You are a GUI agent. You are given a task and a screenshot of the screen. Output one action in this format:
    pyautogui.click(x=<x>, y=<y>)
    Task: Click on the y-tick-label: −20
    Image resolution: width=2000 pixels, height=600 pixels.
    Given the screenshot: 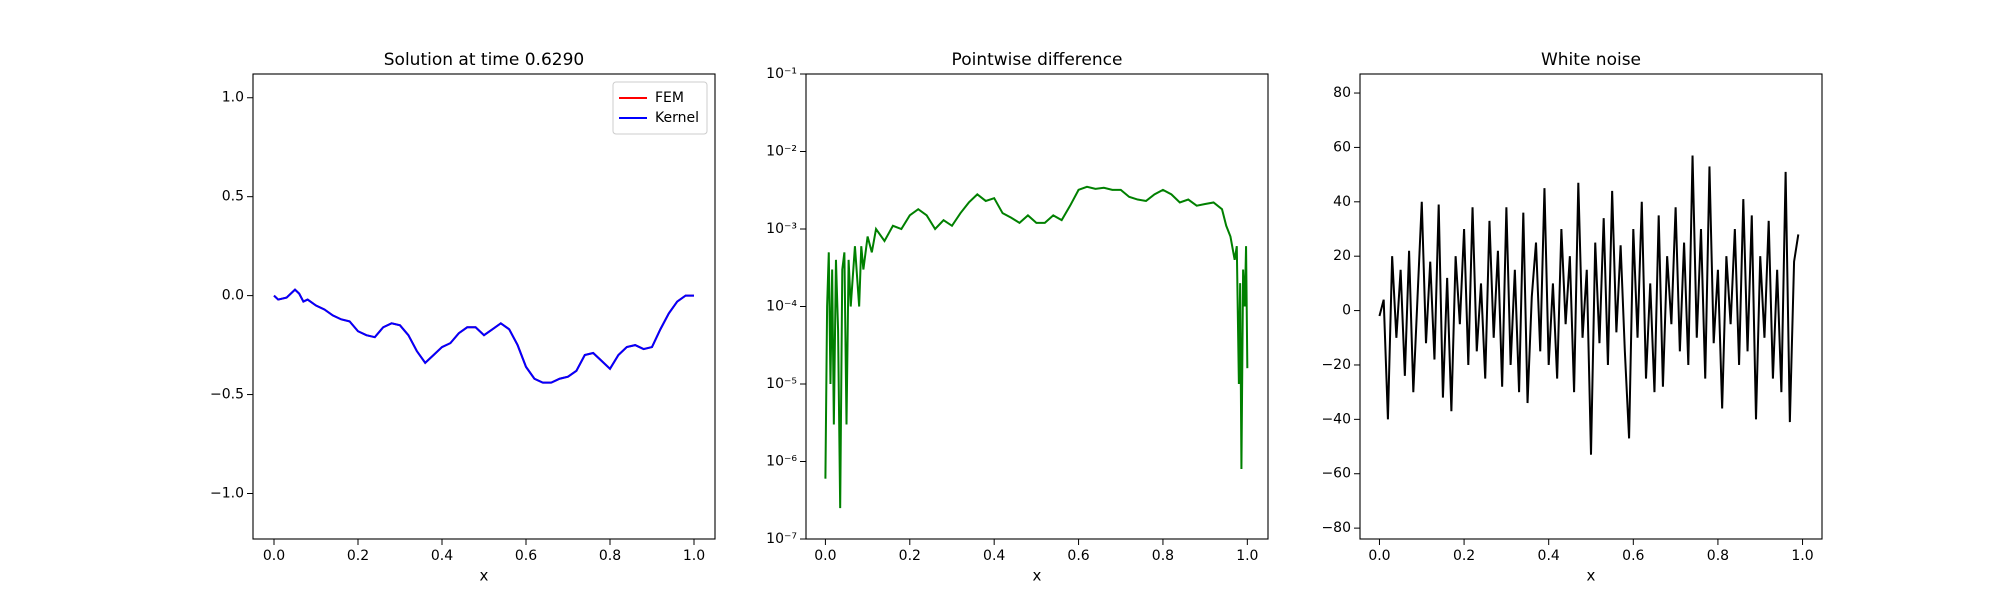 What is the action you would take?
    pyautogui.click(x=1336, y=365)
    